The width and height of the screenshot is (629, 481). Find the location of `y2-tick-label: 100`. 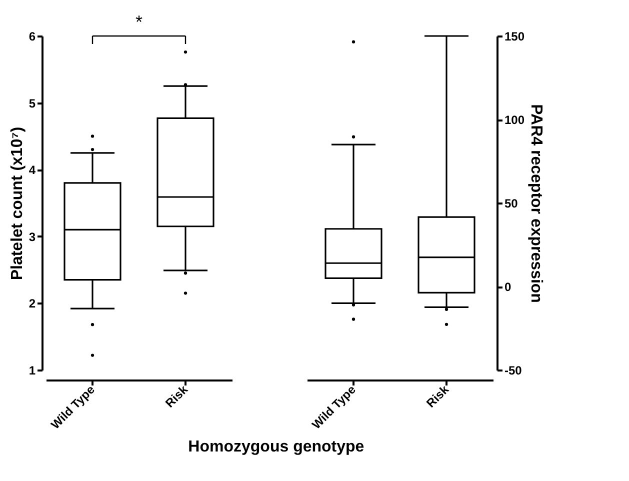

y2-tick-label: 100 is located at coordinates (514, 120).